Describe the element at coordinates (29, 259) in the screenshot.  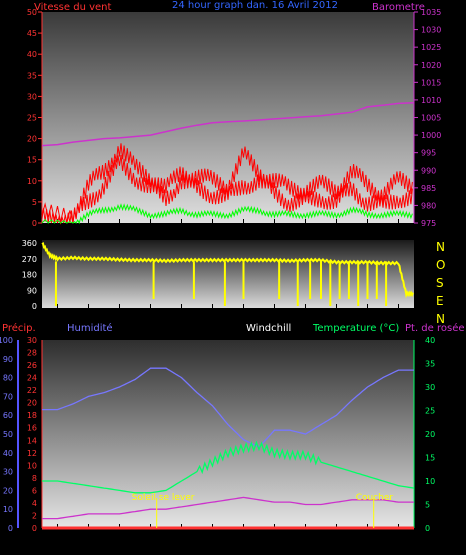
I see `y-dir-tick-label: 270` at that location.